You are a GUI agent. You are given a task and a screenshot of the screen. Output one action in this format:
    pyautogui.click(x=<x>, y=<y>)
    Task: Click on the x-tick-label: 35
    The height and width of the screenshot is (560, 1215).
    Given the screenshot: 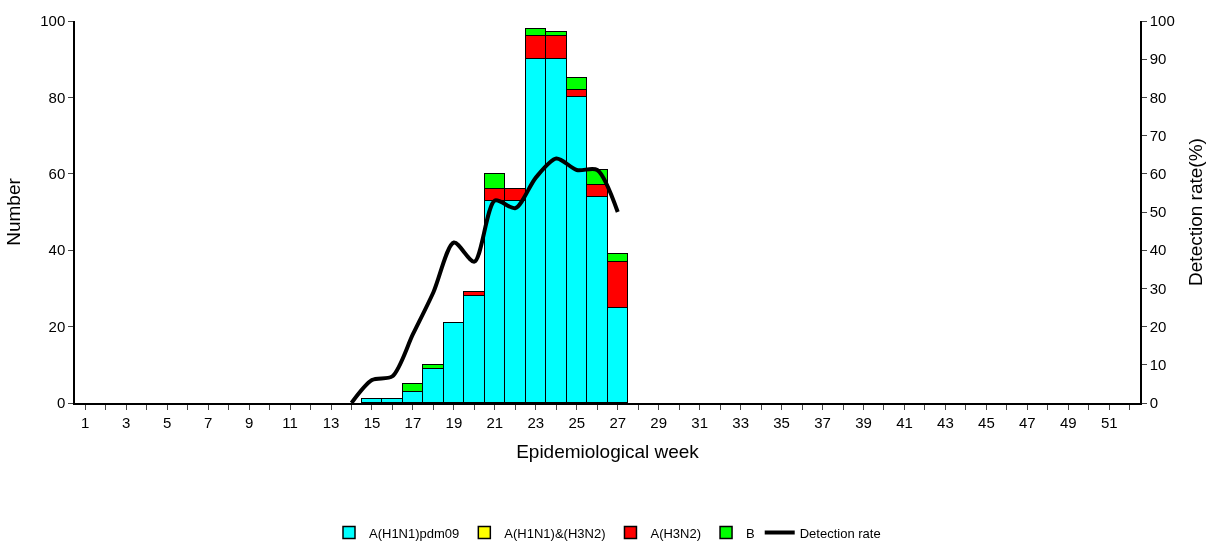 What is the action you would take?
    pyautogui.click(x=781, y=422)
    